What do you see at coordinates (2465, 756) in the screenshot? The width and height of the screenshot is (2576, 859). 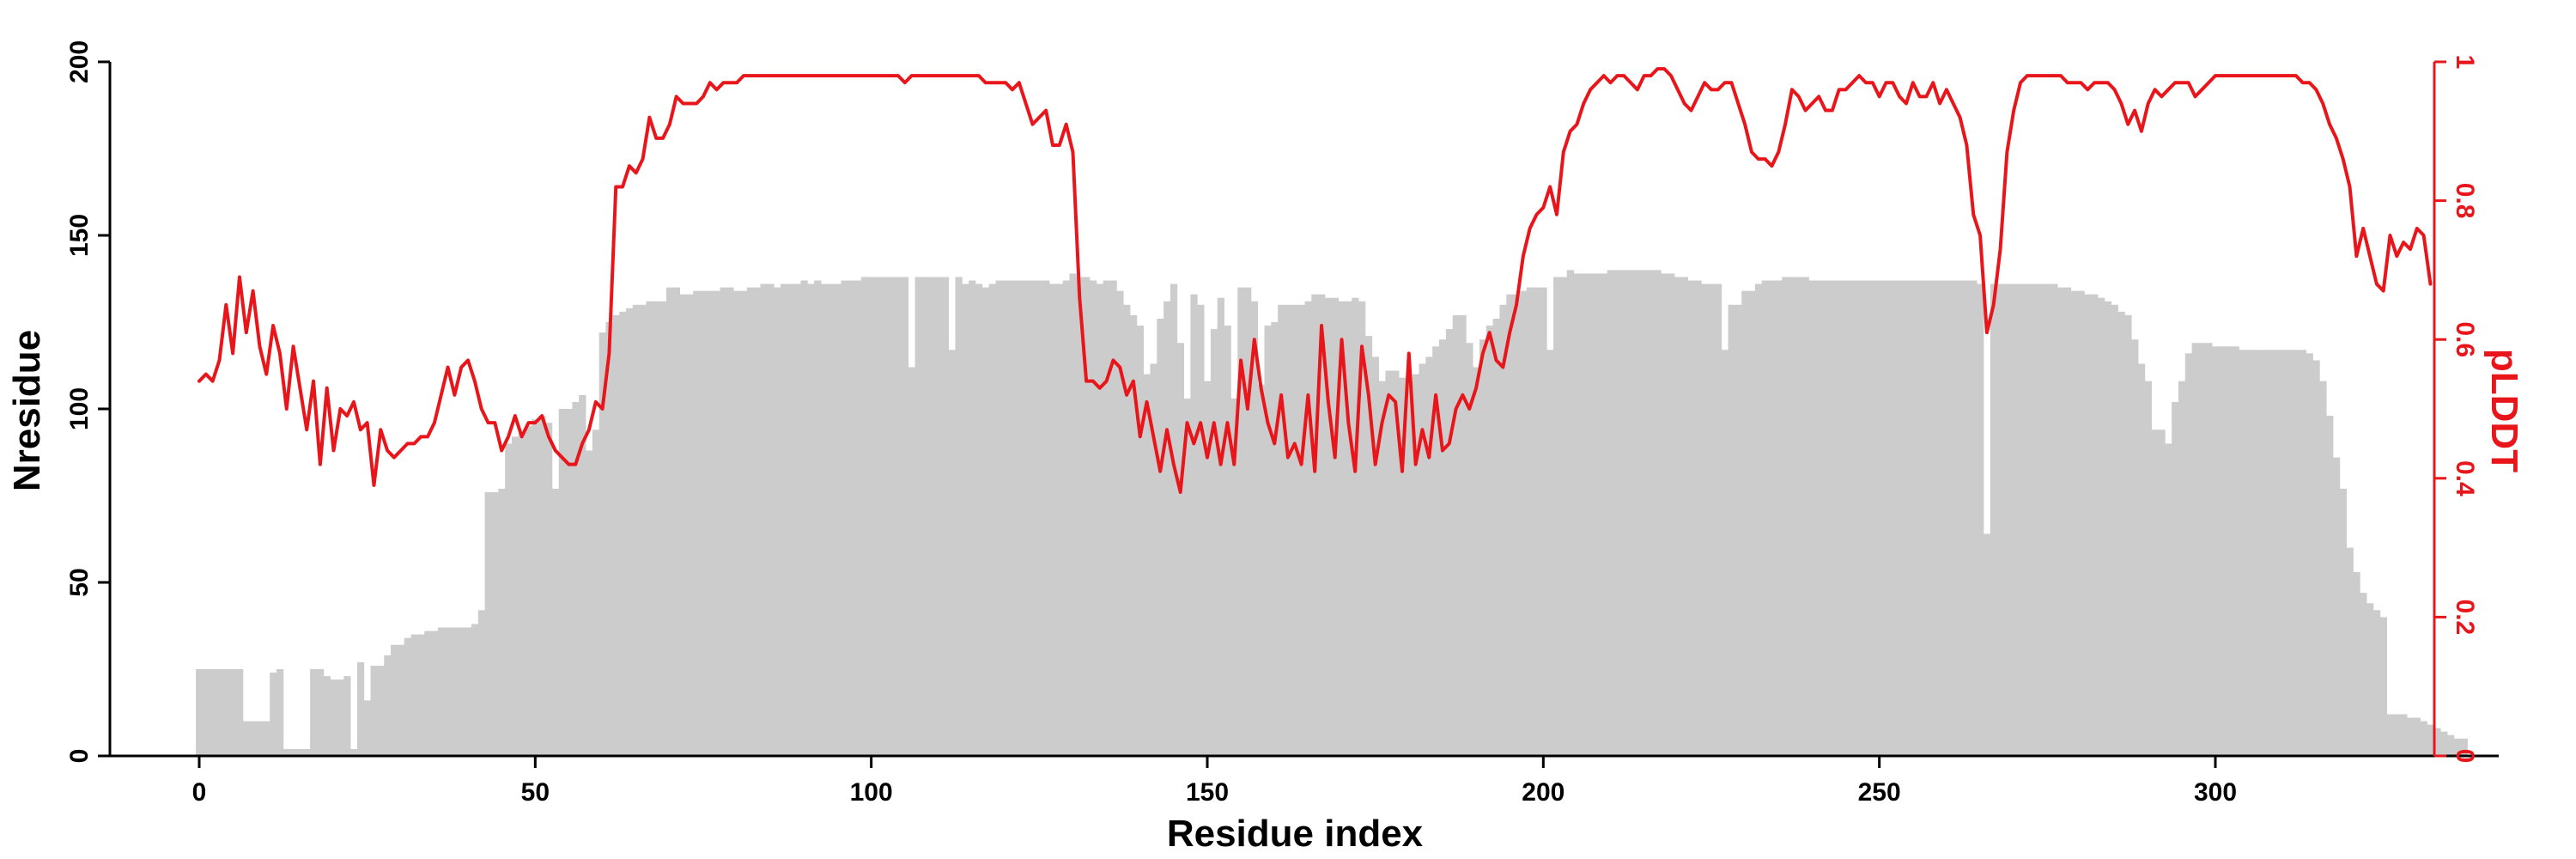 I see `y-tick-label-right: 0` at bounding box center [2465, 756].